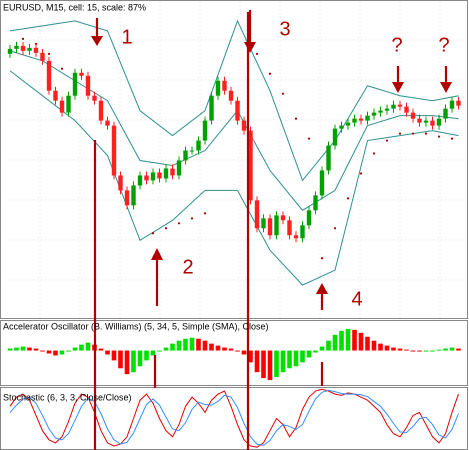  What do you see at coordinates (67, 397) in the screenshot?
I see `stochastic-title: Stochastic (6, 3, 3, Close/Close)` at bounding box center [67, 397].